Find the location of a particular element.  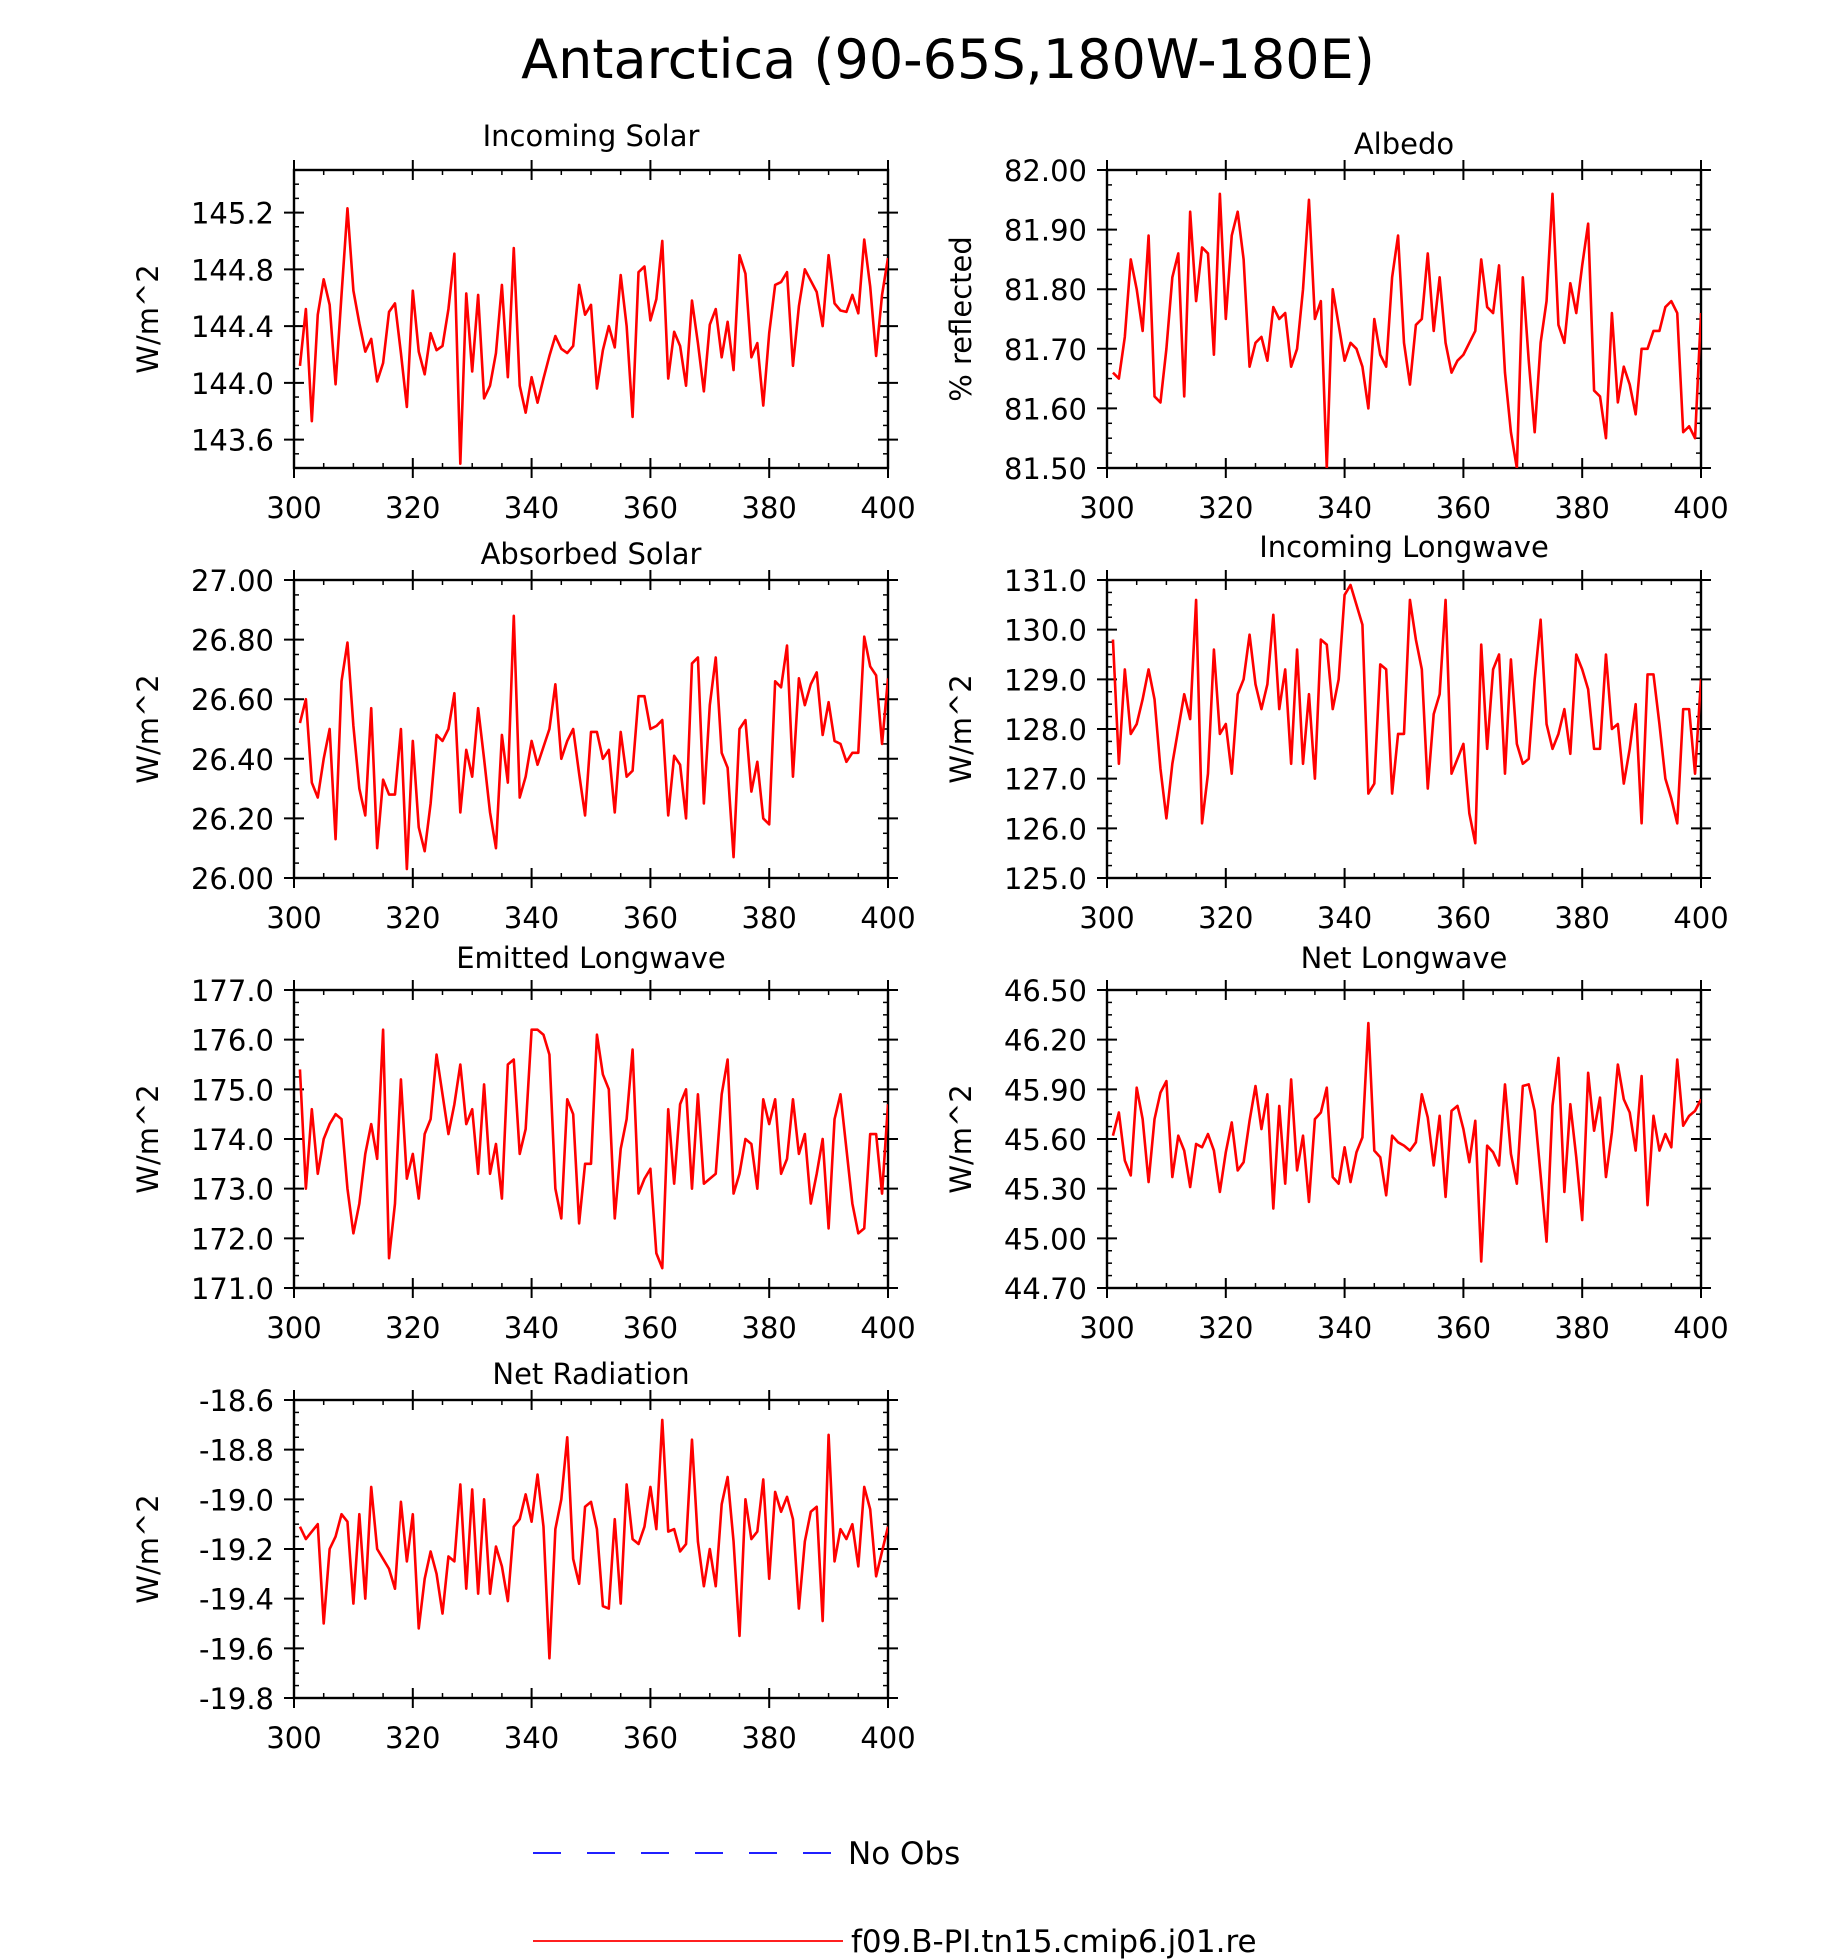

chart-net-longwave-xtick-label: 380 is located at coordinates (1582, 1328).